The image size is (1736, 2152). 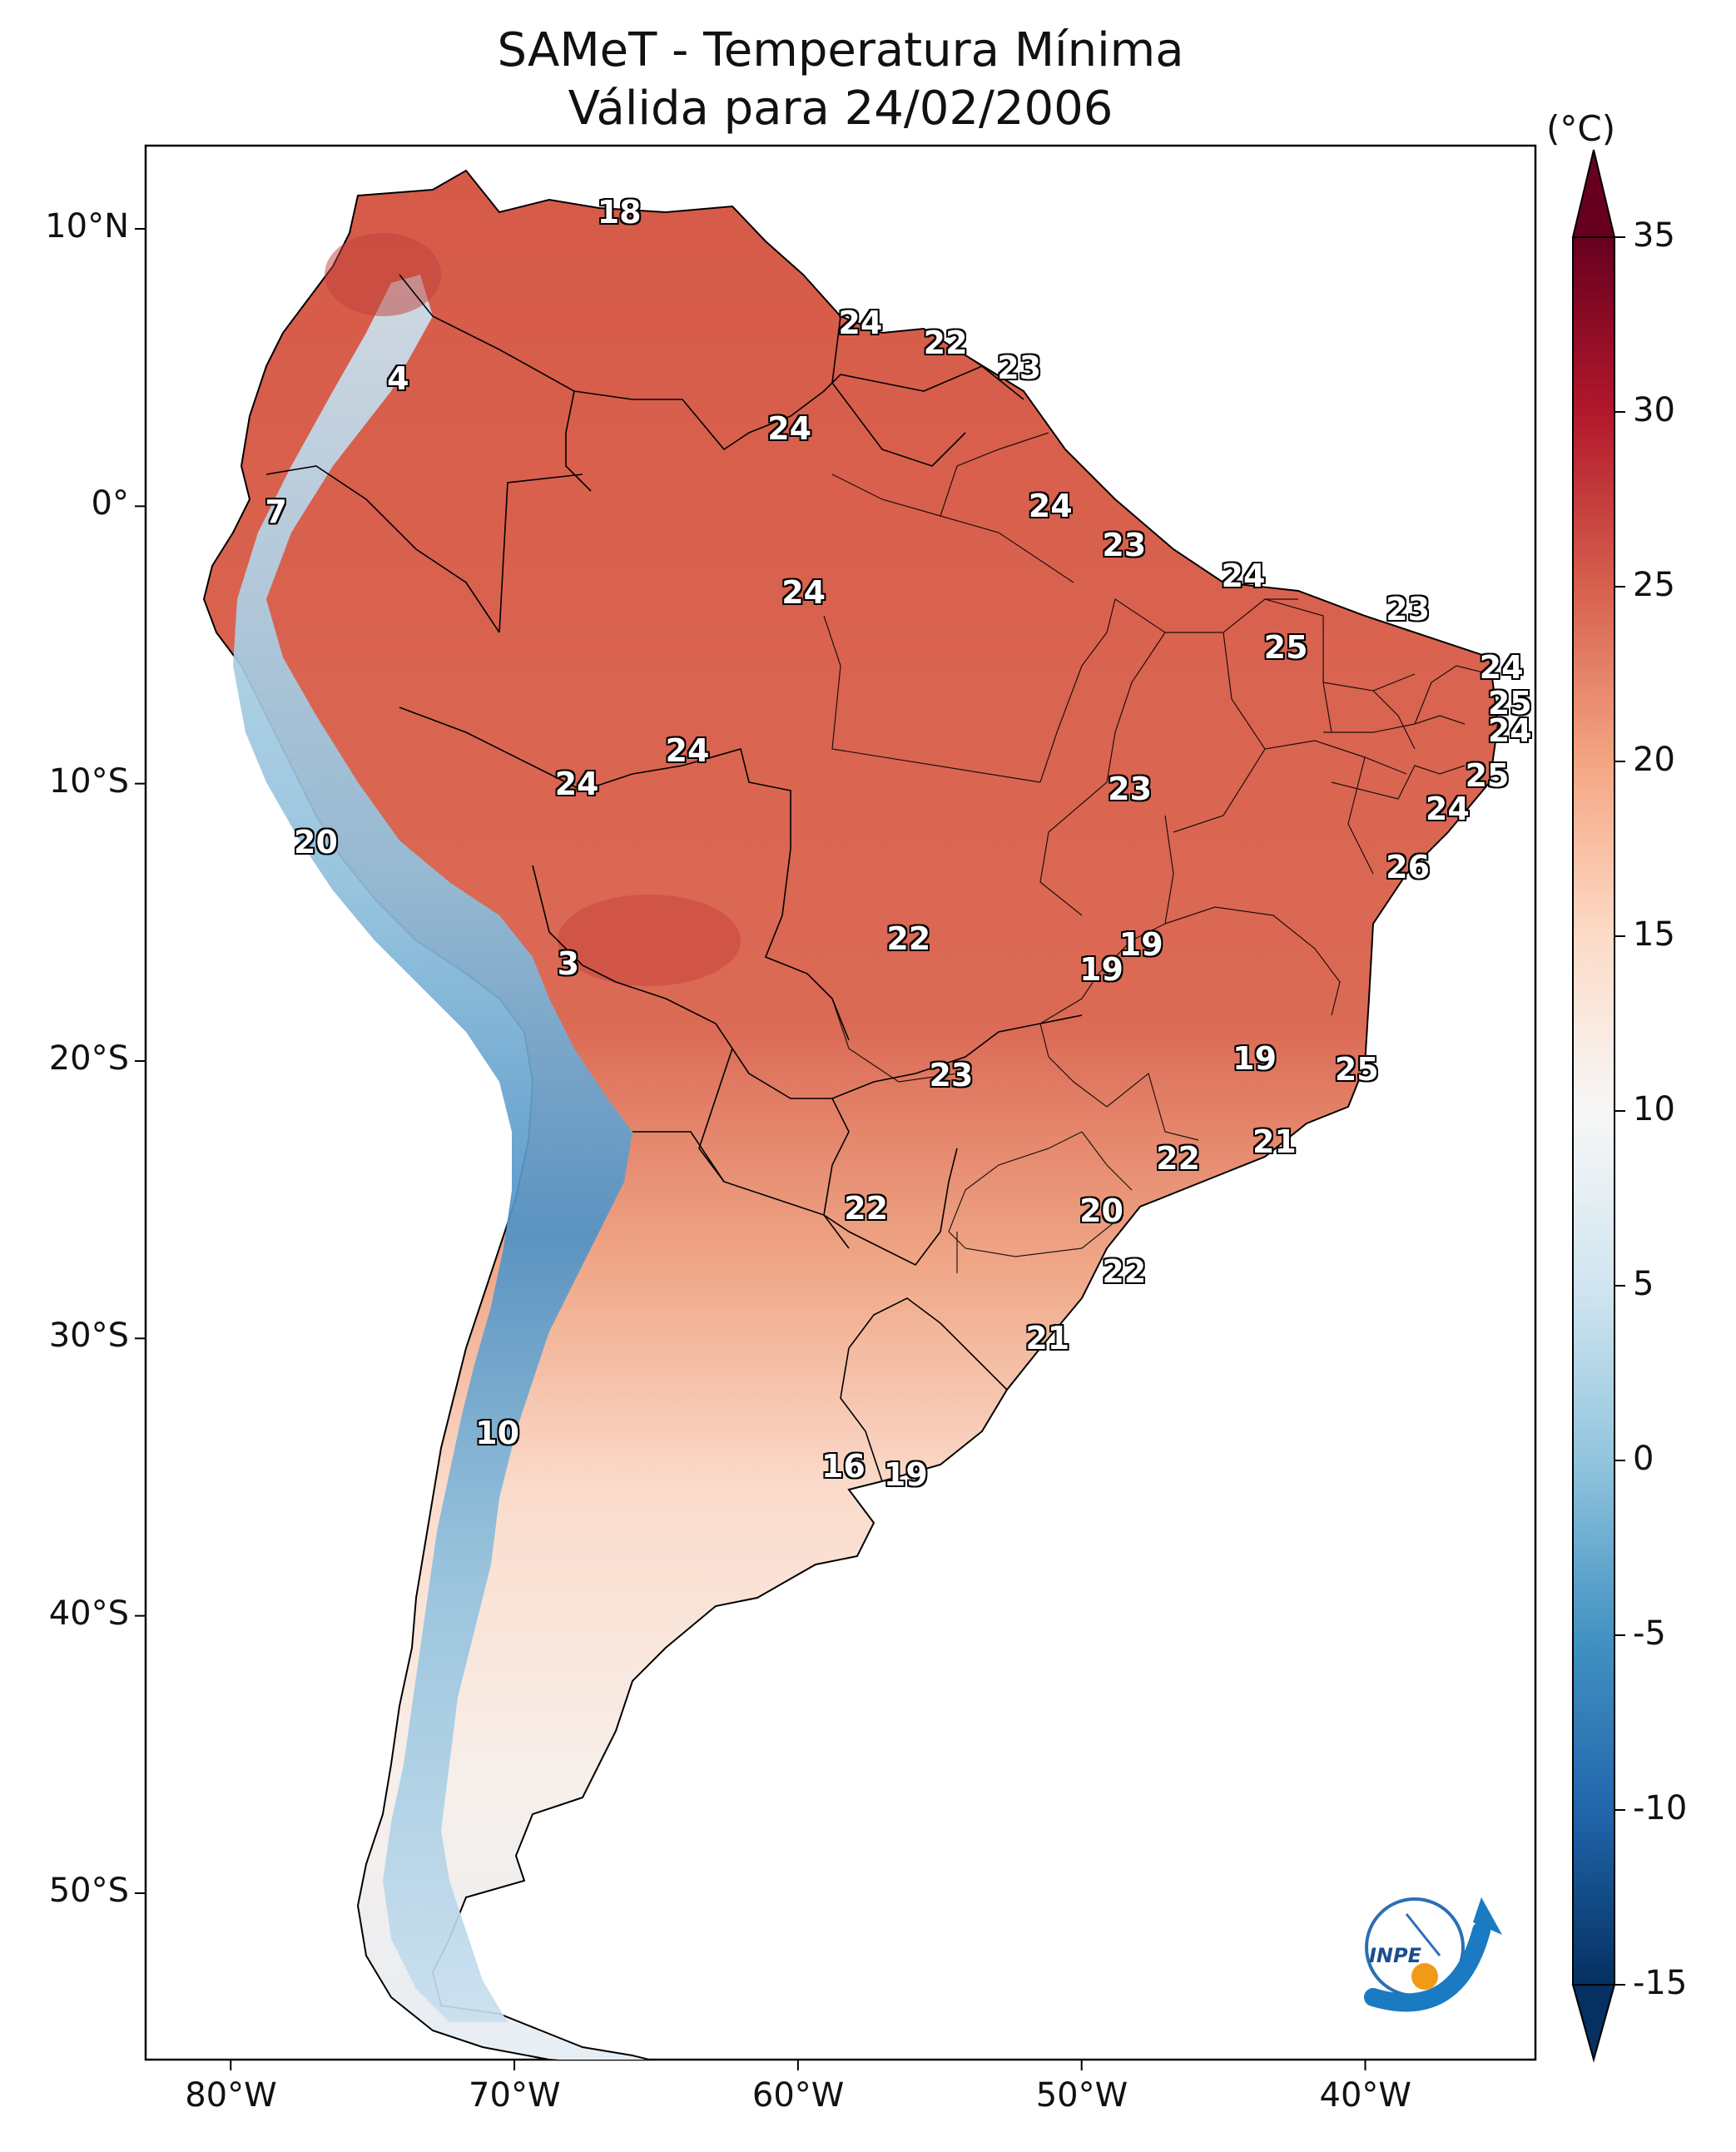 I want to click on colorbar, so click(x=1598, y=1106).